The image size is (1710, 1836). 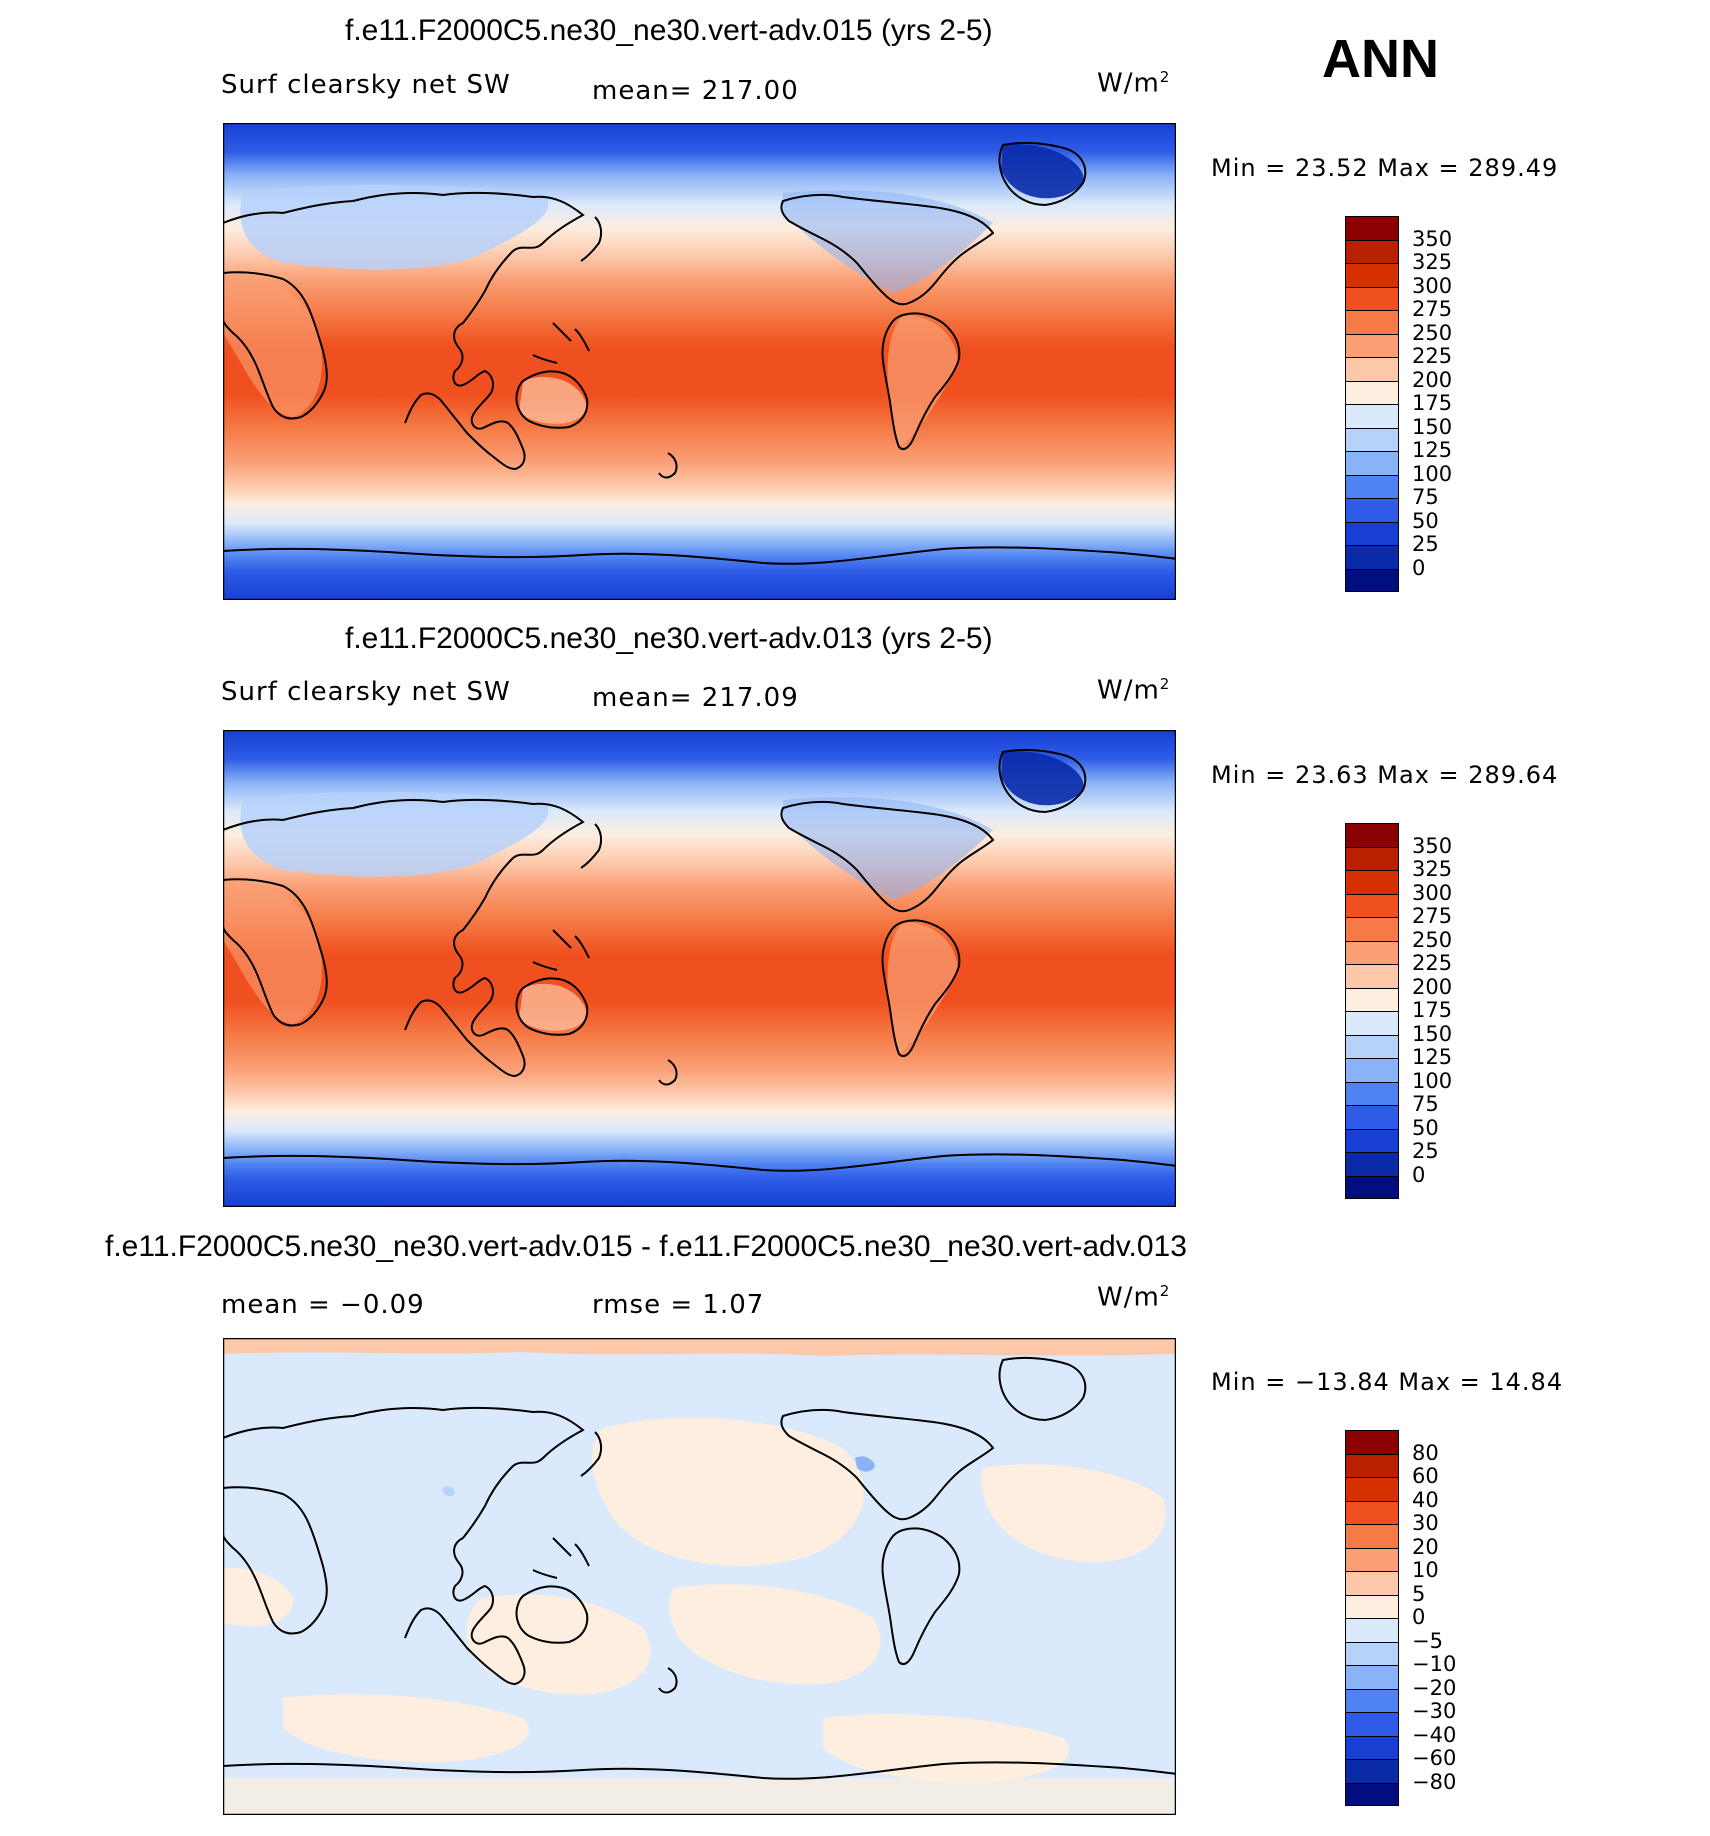 What do you see at coordinates (695, 698) in the screenshot?
I see `panel-2-mean: mean= 217.09` at bounding box center [695, 698].